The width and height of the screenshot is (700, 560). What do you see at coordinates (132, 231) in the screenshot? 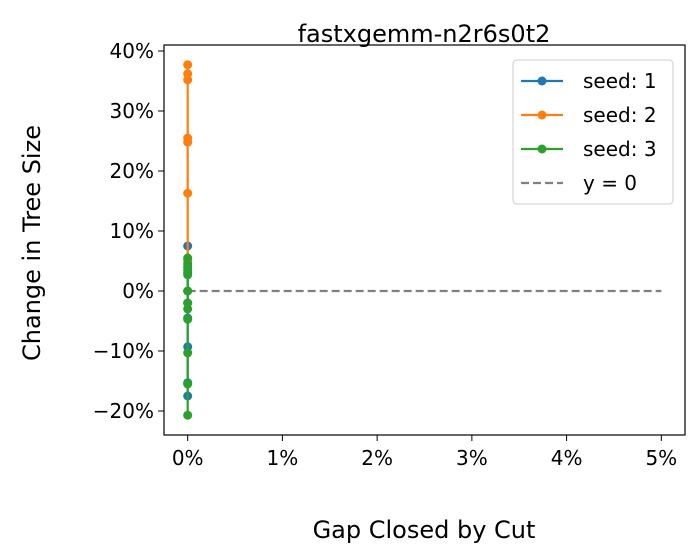
I see `y-tick-label: 10%` at bounding box center [132, 231].